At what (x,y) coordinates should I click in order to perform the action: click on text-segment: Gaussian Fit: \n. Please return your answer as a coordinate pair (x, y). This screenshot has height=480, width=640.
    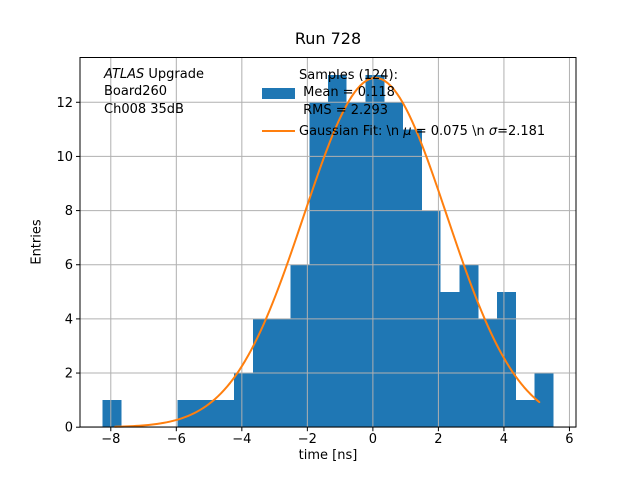
    Looking at the image, I should click on (351, 131).